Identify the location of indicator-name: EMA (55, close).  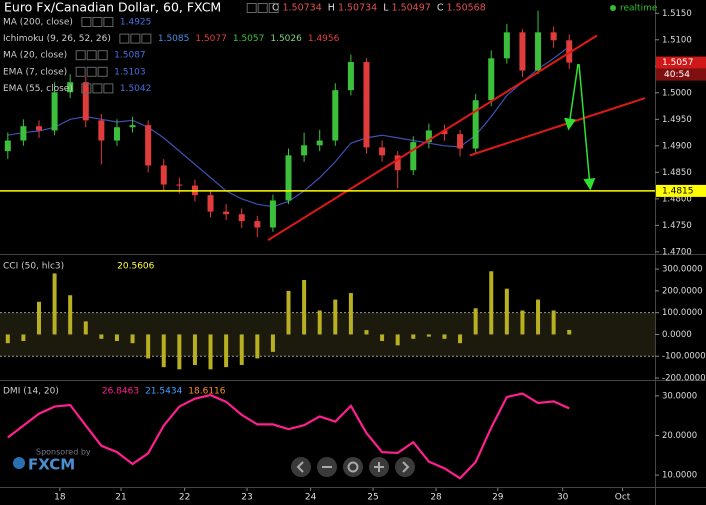
(38, 89).